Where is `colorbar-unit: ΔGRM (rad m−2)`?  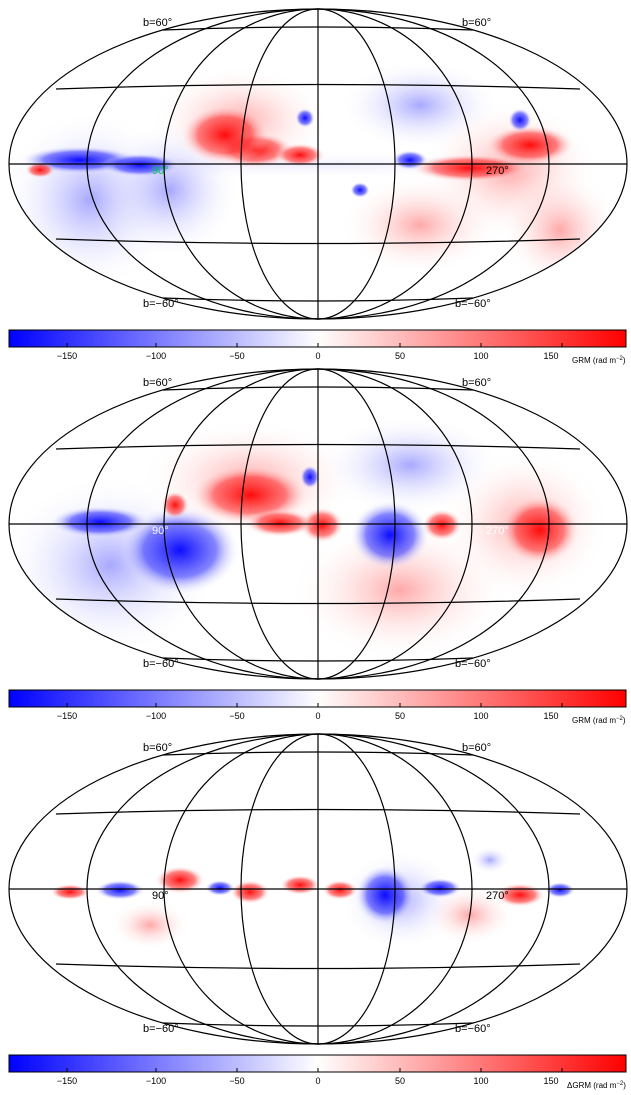
colorbar-unit: ΔGRM (rad m−2) is located at coordinates (596, 1085).